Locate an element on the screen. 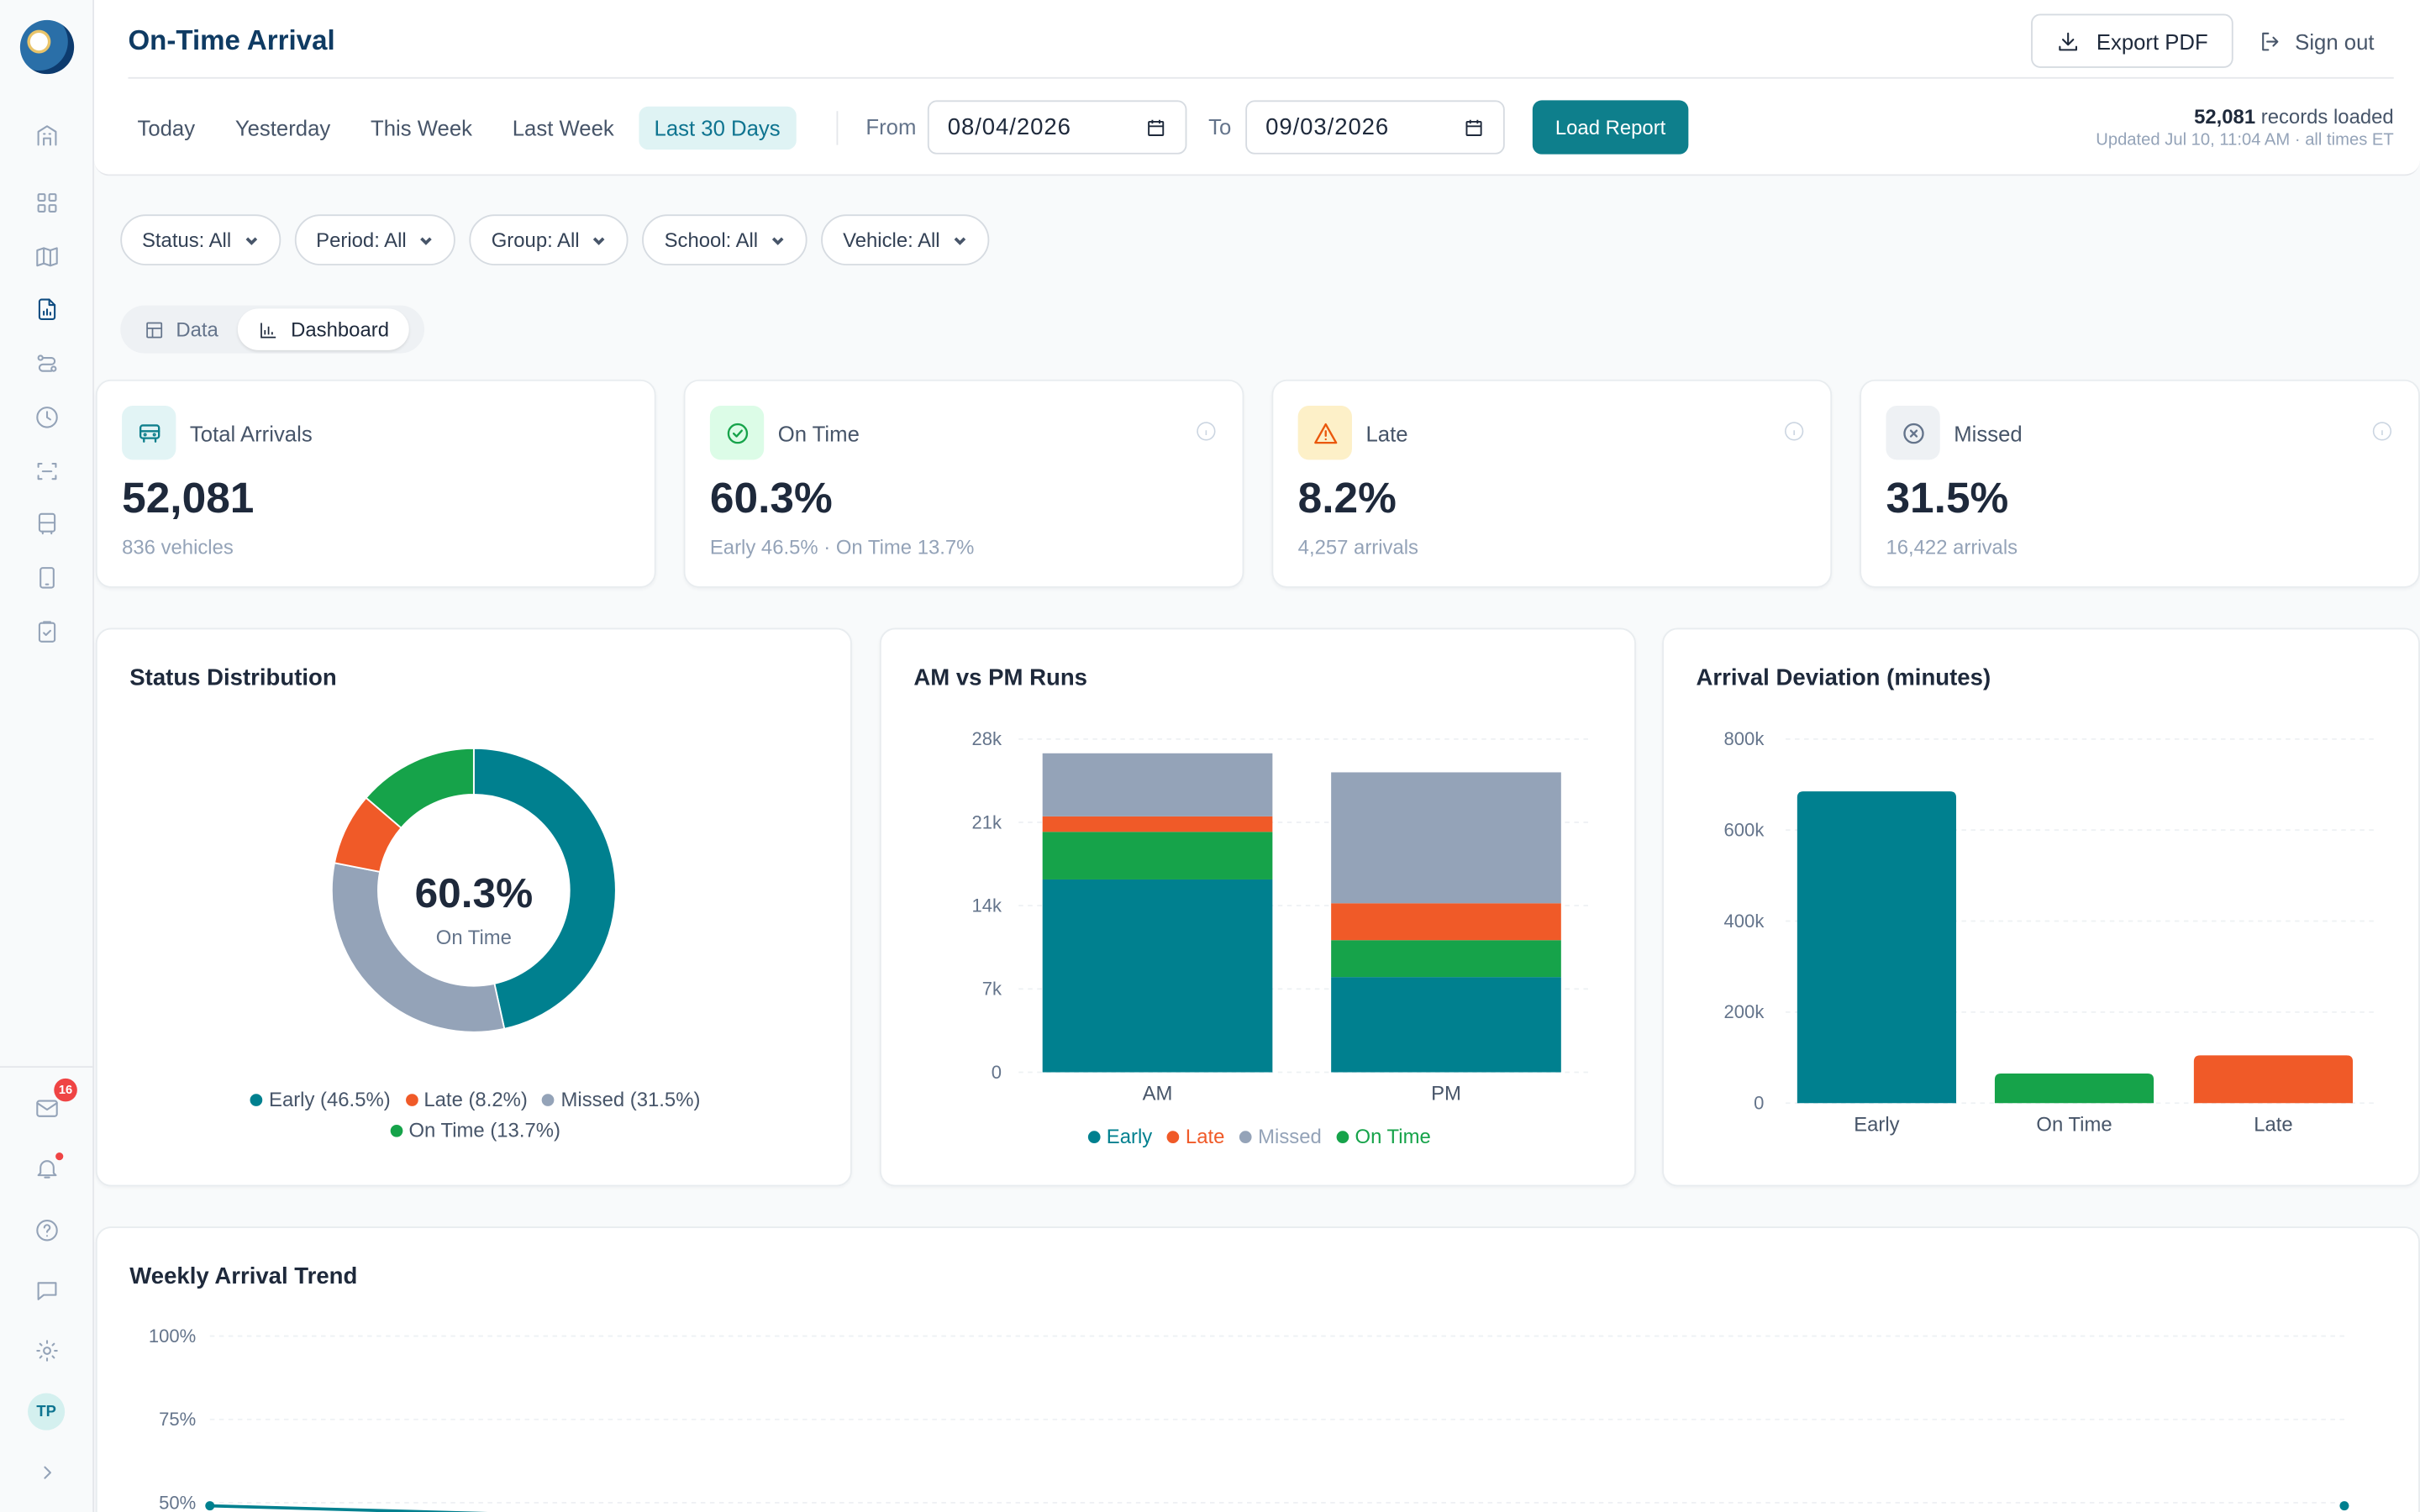  kpi-value: 8.2% is located at coordinates (1347, 497).